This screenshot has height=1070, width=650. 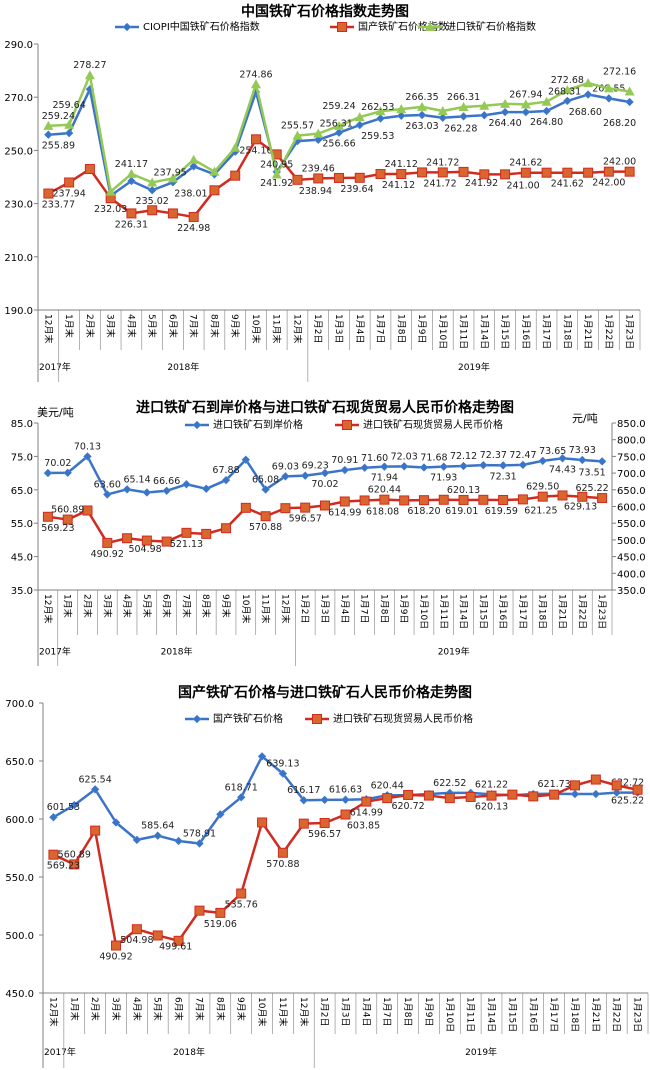 What do you see at coordinates (338, 106) in the screenshot?
I see `data-label: 259.24` at bounding box center [338, 106].